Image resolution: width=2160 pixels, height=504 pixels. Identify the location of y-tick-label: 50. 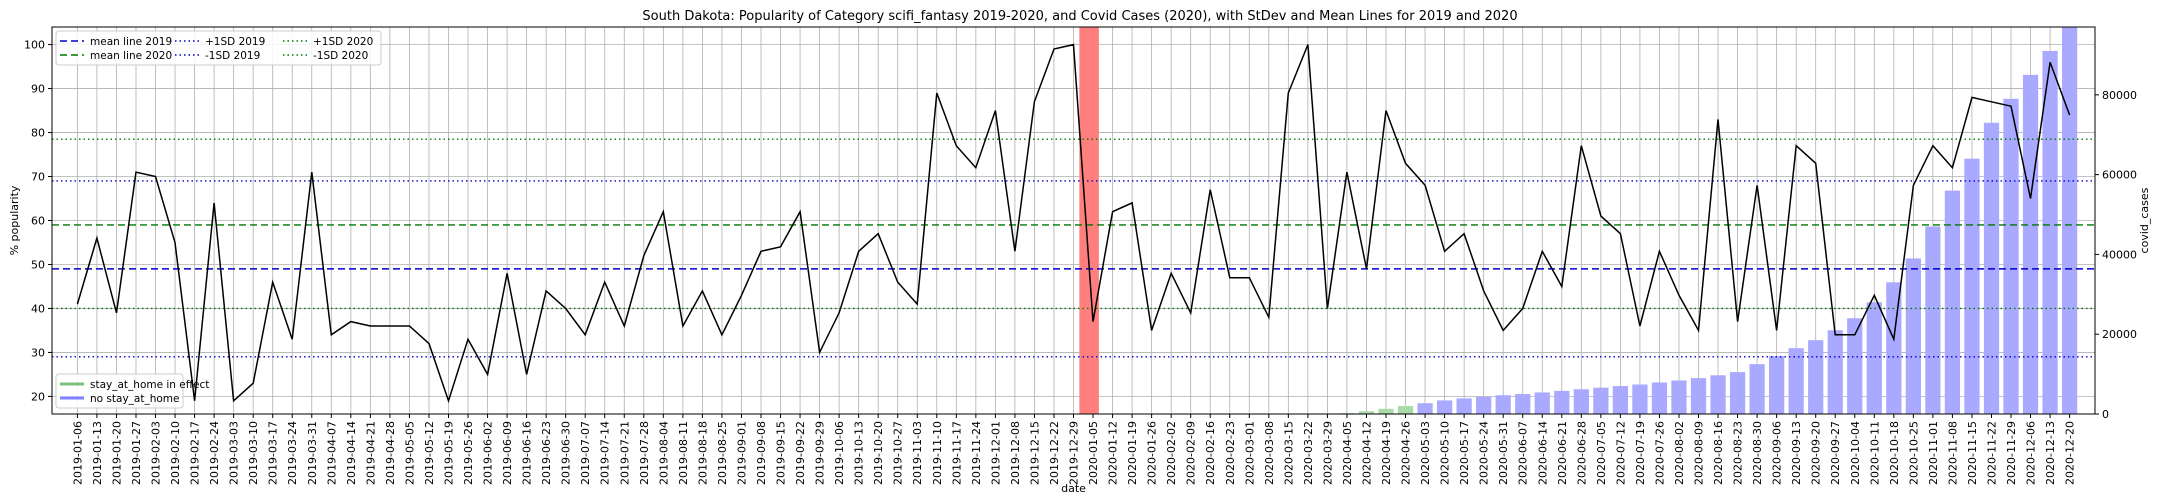
(38, 264).